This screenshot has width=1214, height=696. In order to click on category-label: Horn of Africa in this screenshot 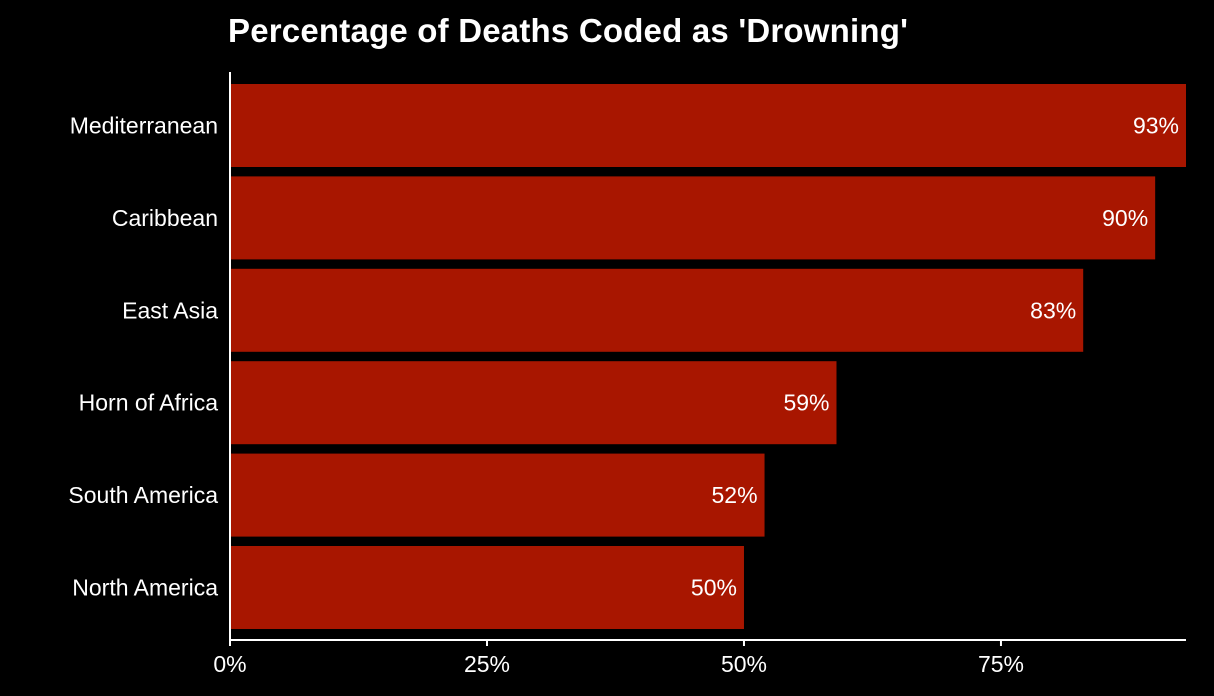, I will do `click(149, 403)`.